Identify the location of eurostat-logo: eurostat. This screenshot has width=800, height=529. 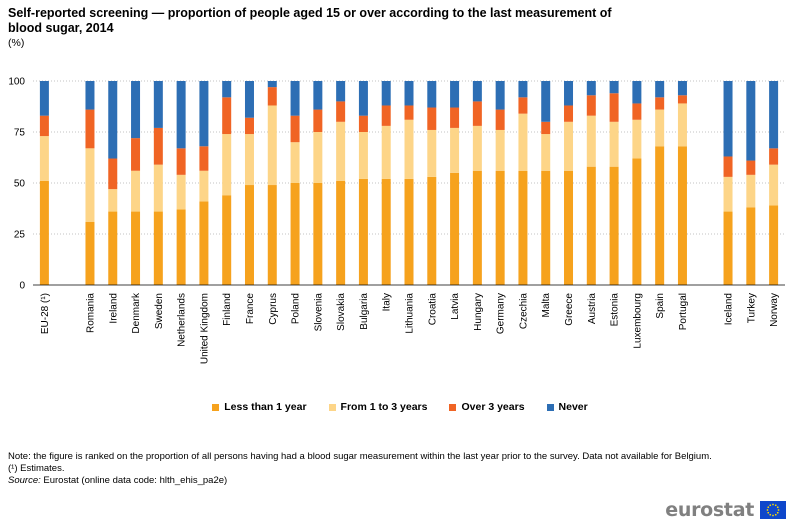
(725, 510).